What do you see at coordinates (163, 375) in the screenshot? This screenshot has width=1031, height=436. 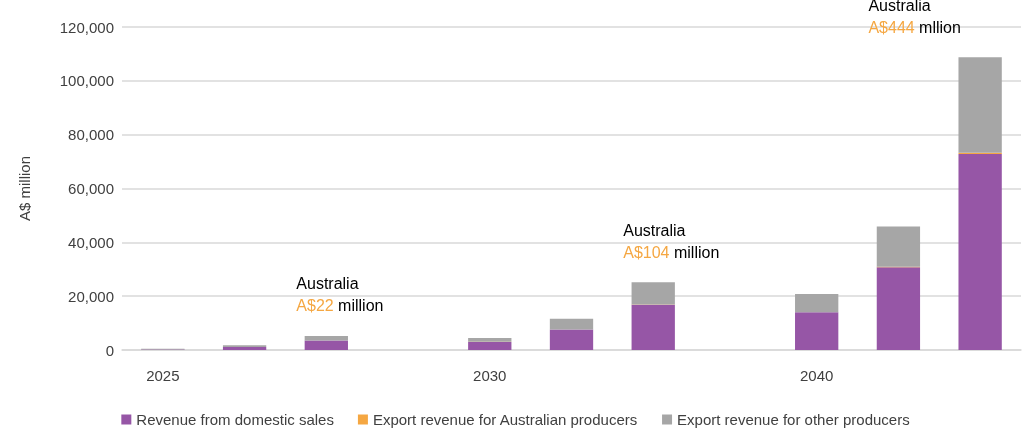 I see `x-tick-label: 2025` at bounding box center [163, 375].